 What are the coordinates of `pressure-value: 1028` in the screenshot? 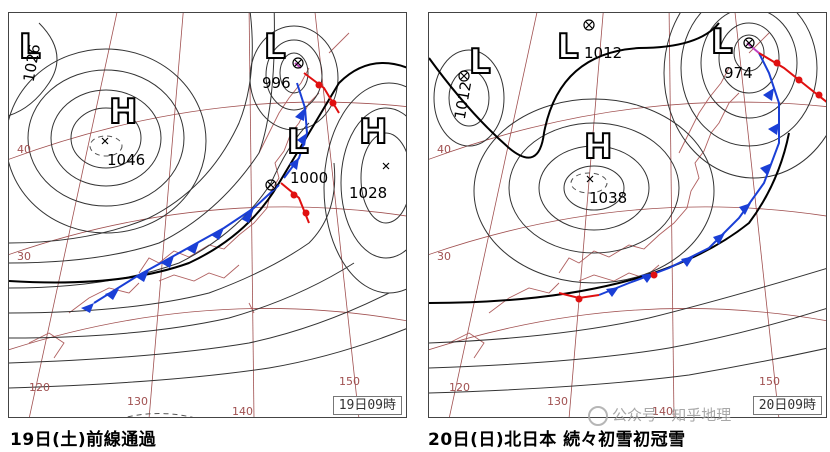 It's located at (368, 193).